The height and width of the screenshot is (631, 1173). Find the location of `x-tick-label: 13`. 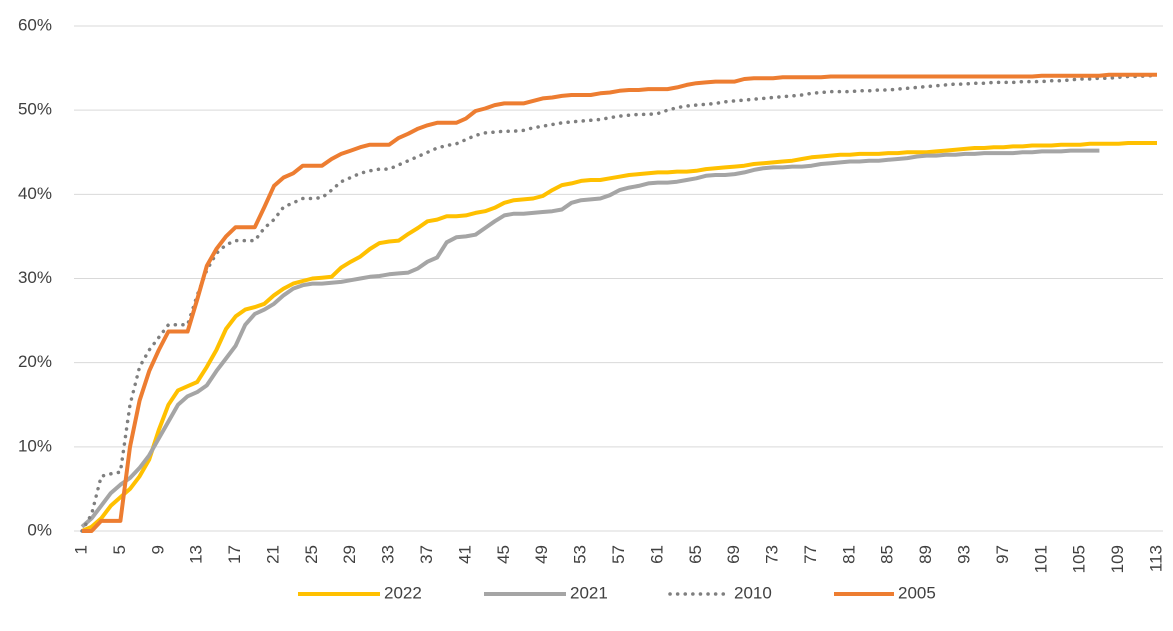

x-tick-label: 13 is located at coordinates (196, 554).